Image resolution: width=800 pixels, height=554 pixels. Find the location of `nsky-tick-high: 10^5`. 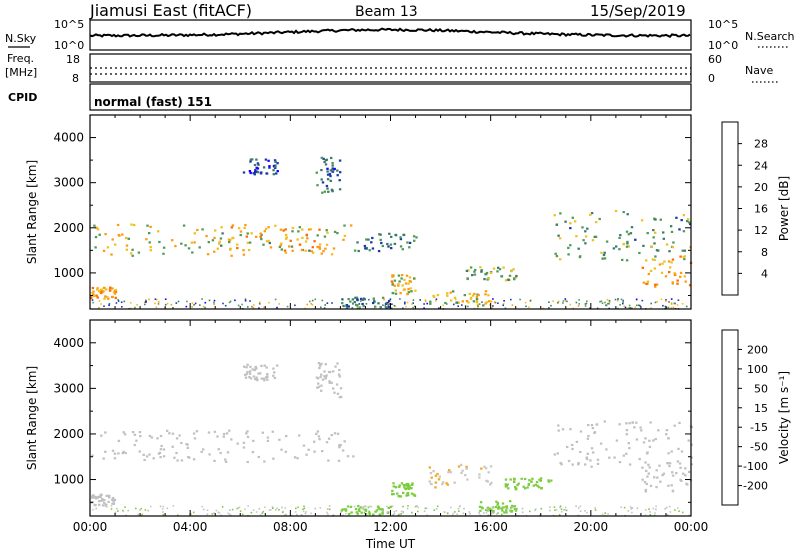

nsky-tick-high: 10^5 is located at coordinates (69, 24).